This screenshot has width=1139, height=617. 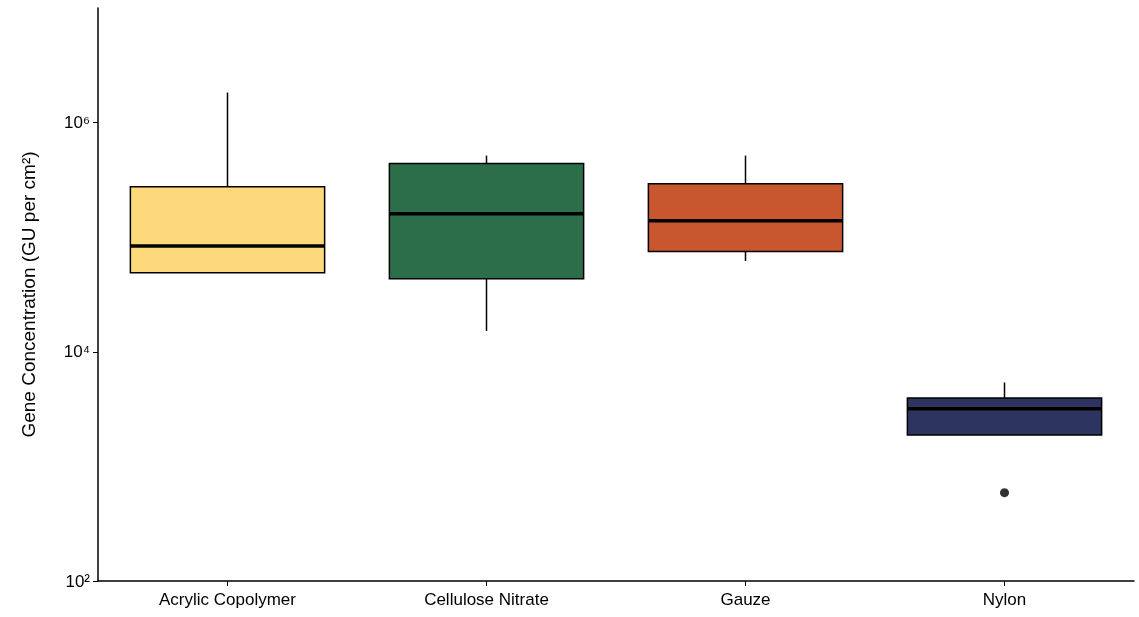 I want to click on x-tick-label: Acrylic Copolymer, so click(x=228, y=599).